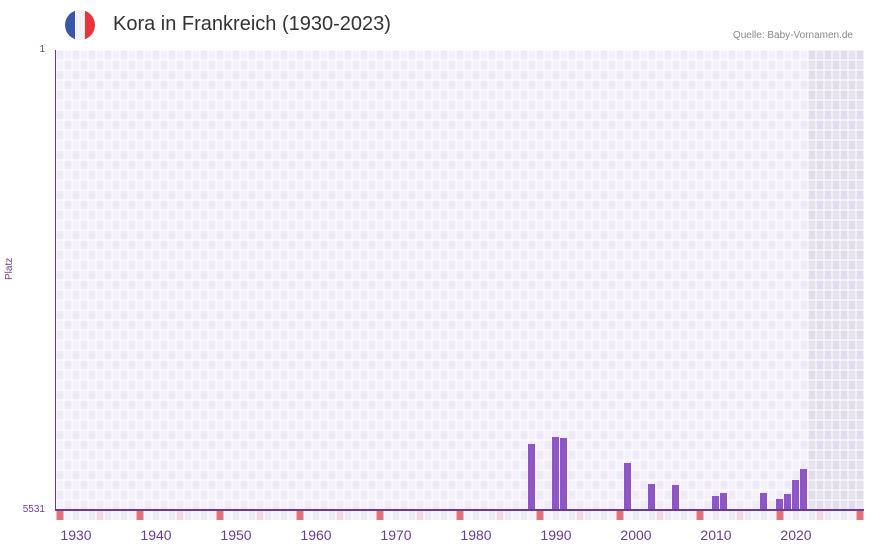 Image resolution: width=873 pixels, height=552 pixels. What do you see at coordinates (55, 280) in the screenshot?
I see `y-axis` at bounding box center [55, 280].